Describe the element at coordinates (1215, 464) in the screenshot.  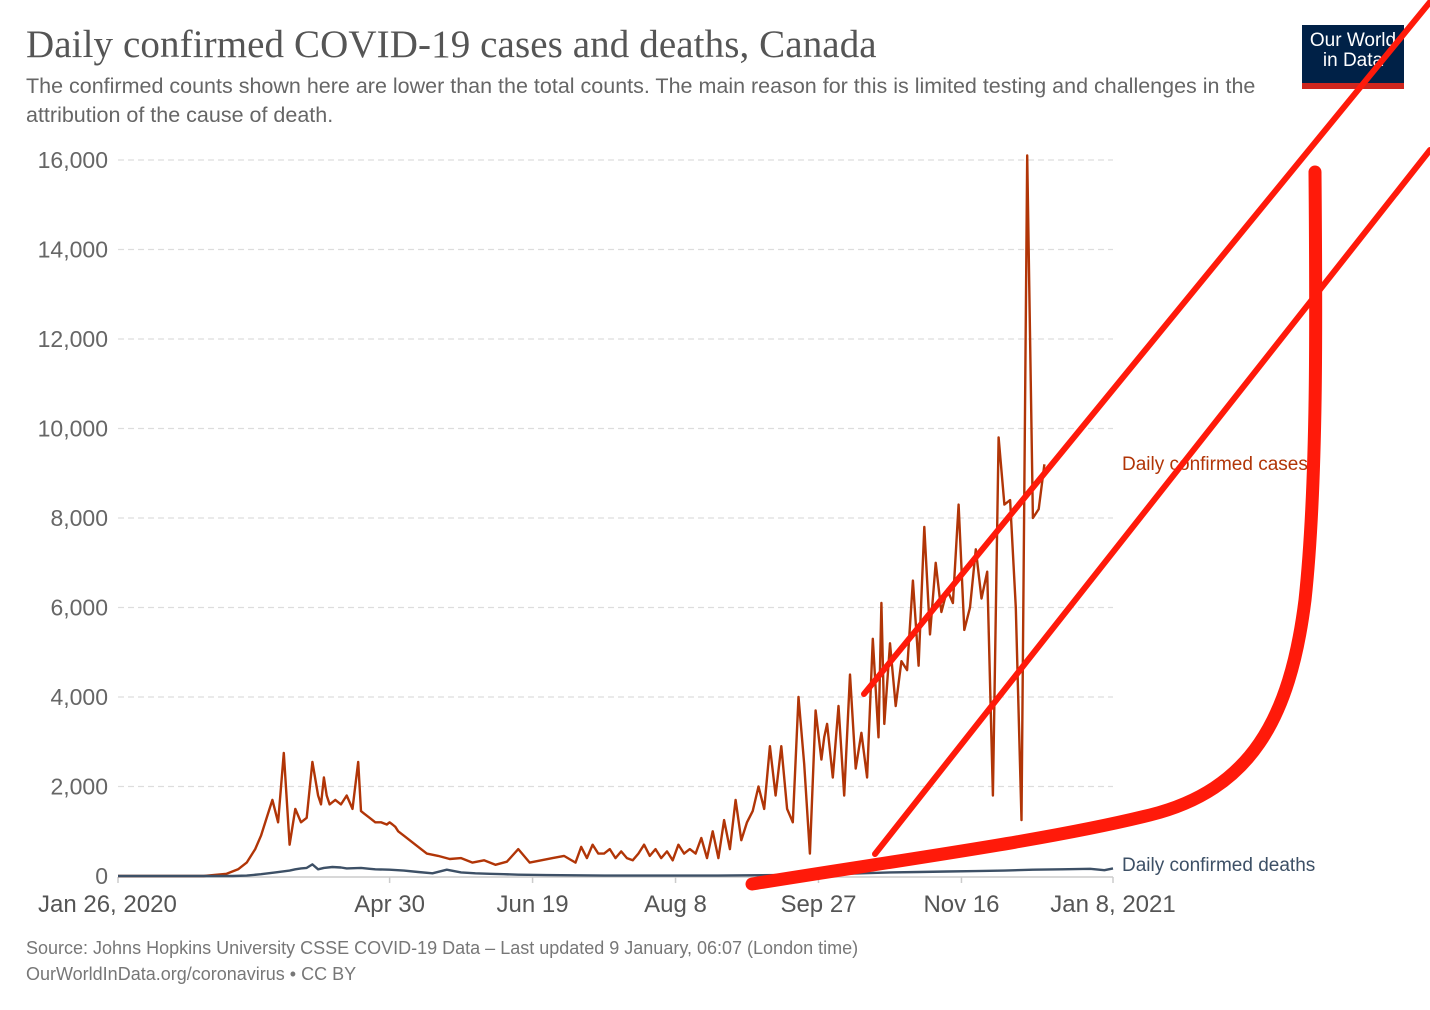
I see `cases-series-label: Daily confirmed cases` at that location.